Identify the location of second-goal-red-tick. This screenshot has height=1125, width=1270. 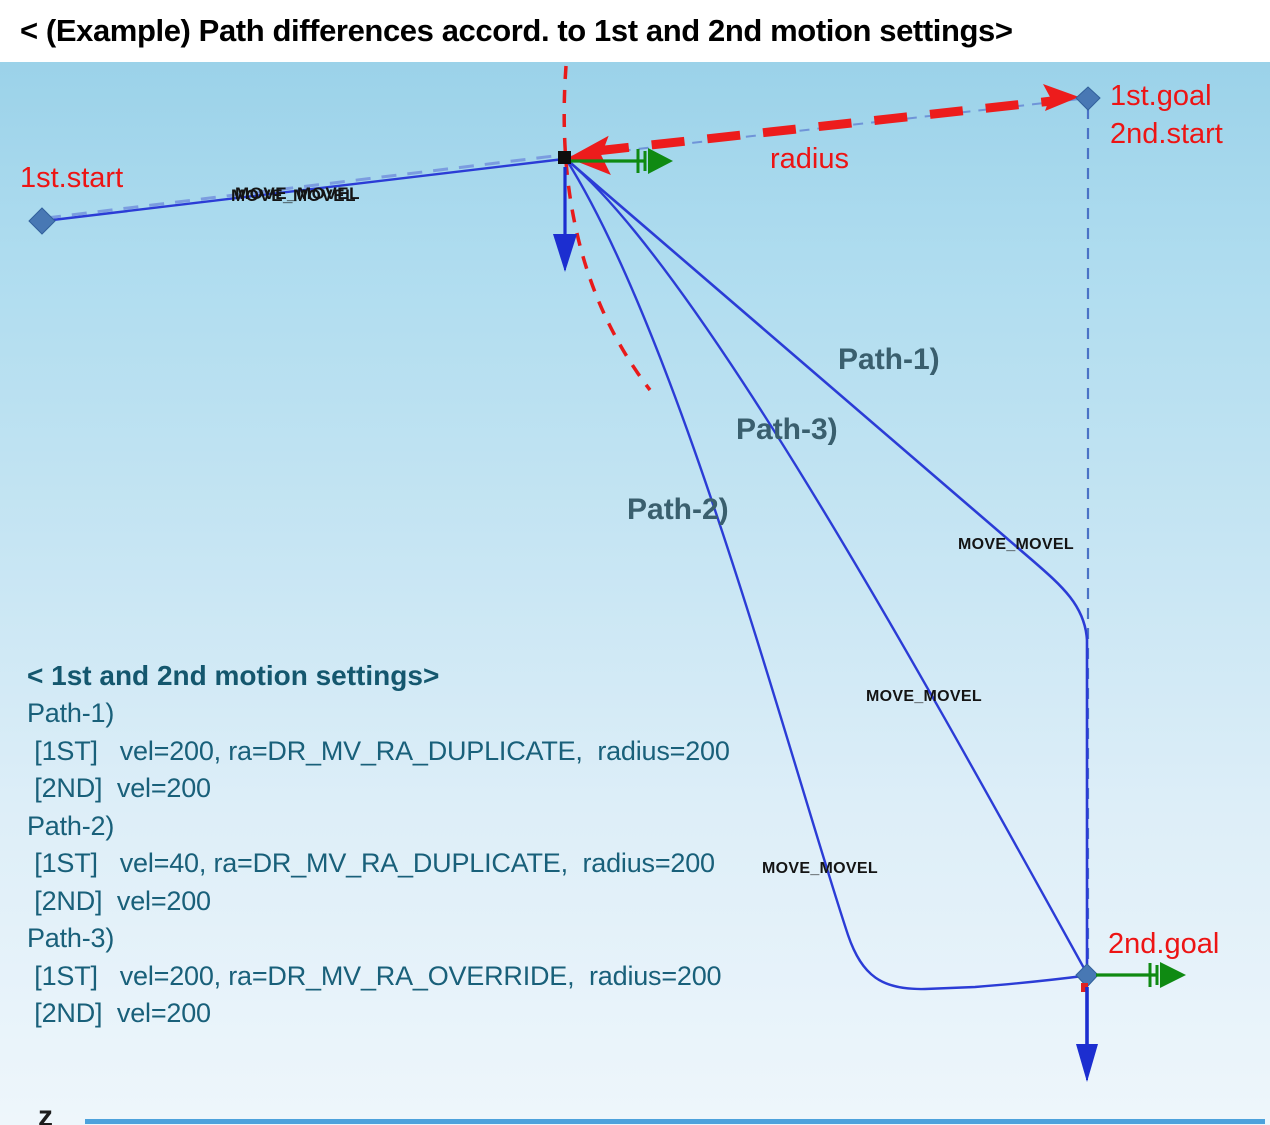
(1084, 987).